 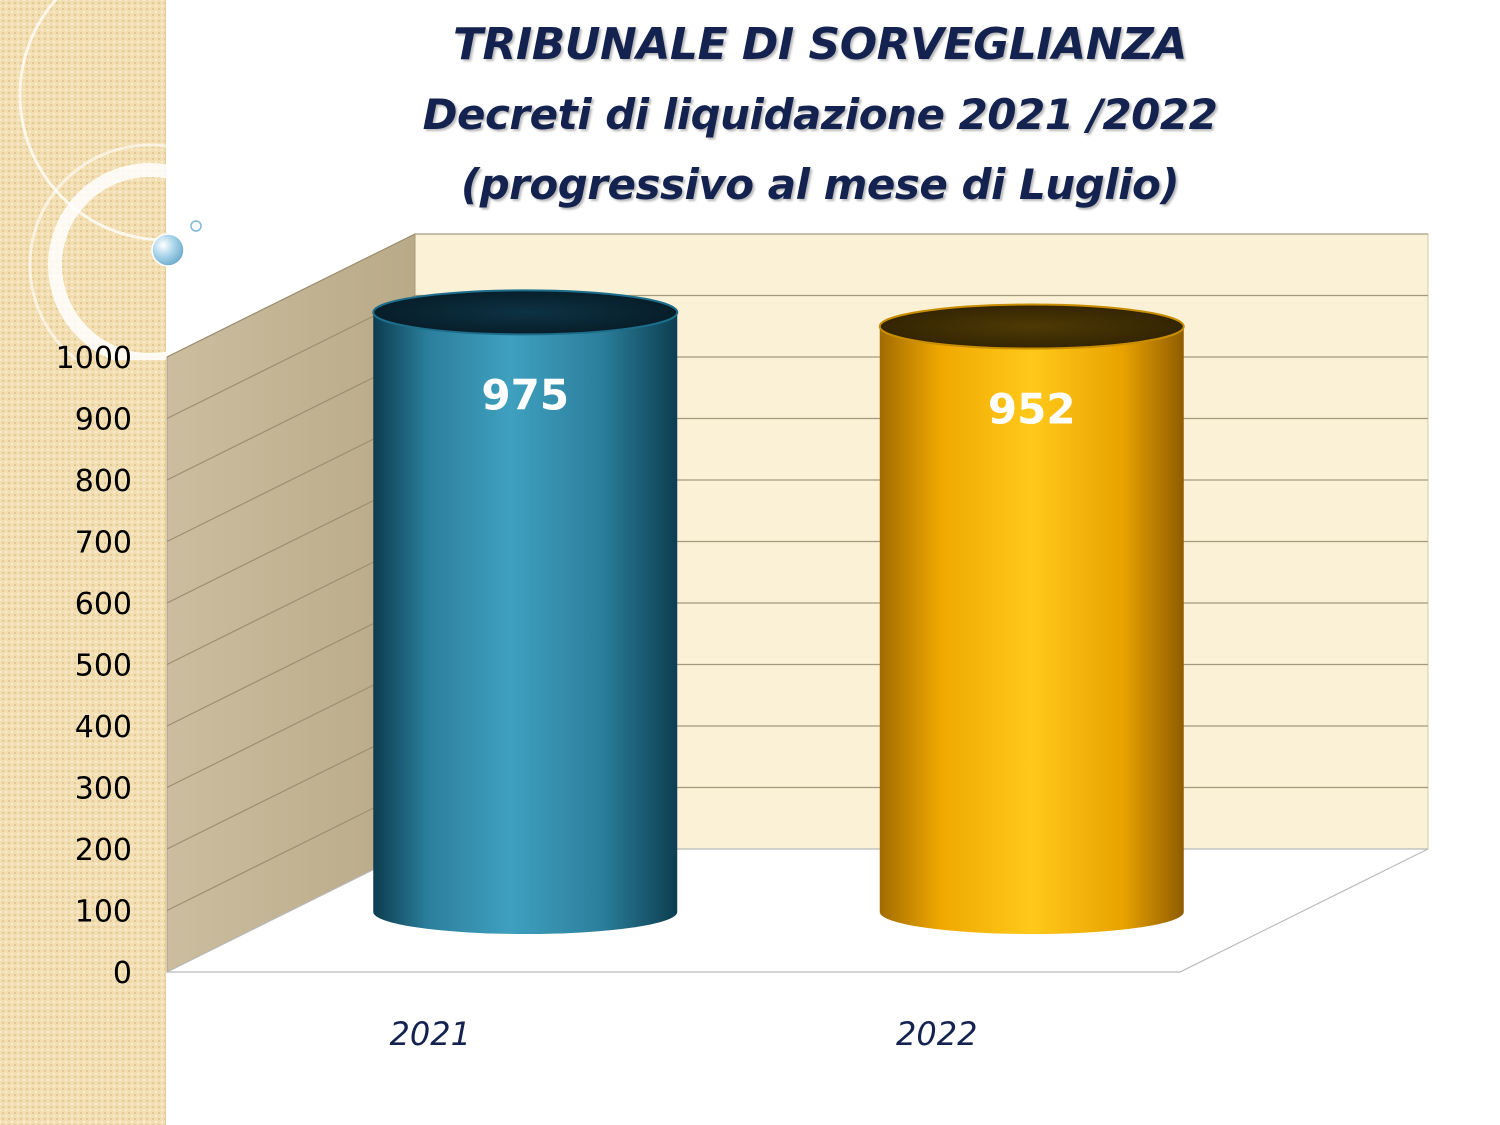 I want to click on y-tick-label: 1000, so click(x=94, y=358).